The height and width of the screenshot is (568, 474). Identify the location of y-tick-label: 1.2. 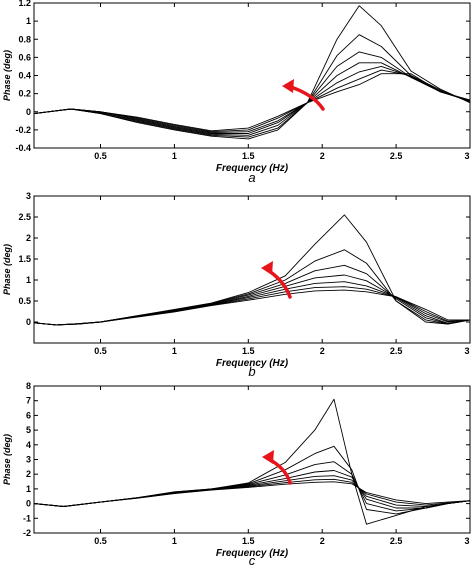
(24, 4).